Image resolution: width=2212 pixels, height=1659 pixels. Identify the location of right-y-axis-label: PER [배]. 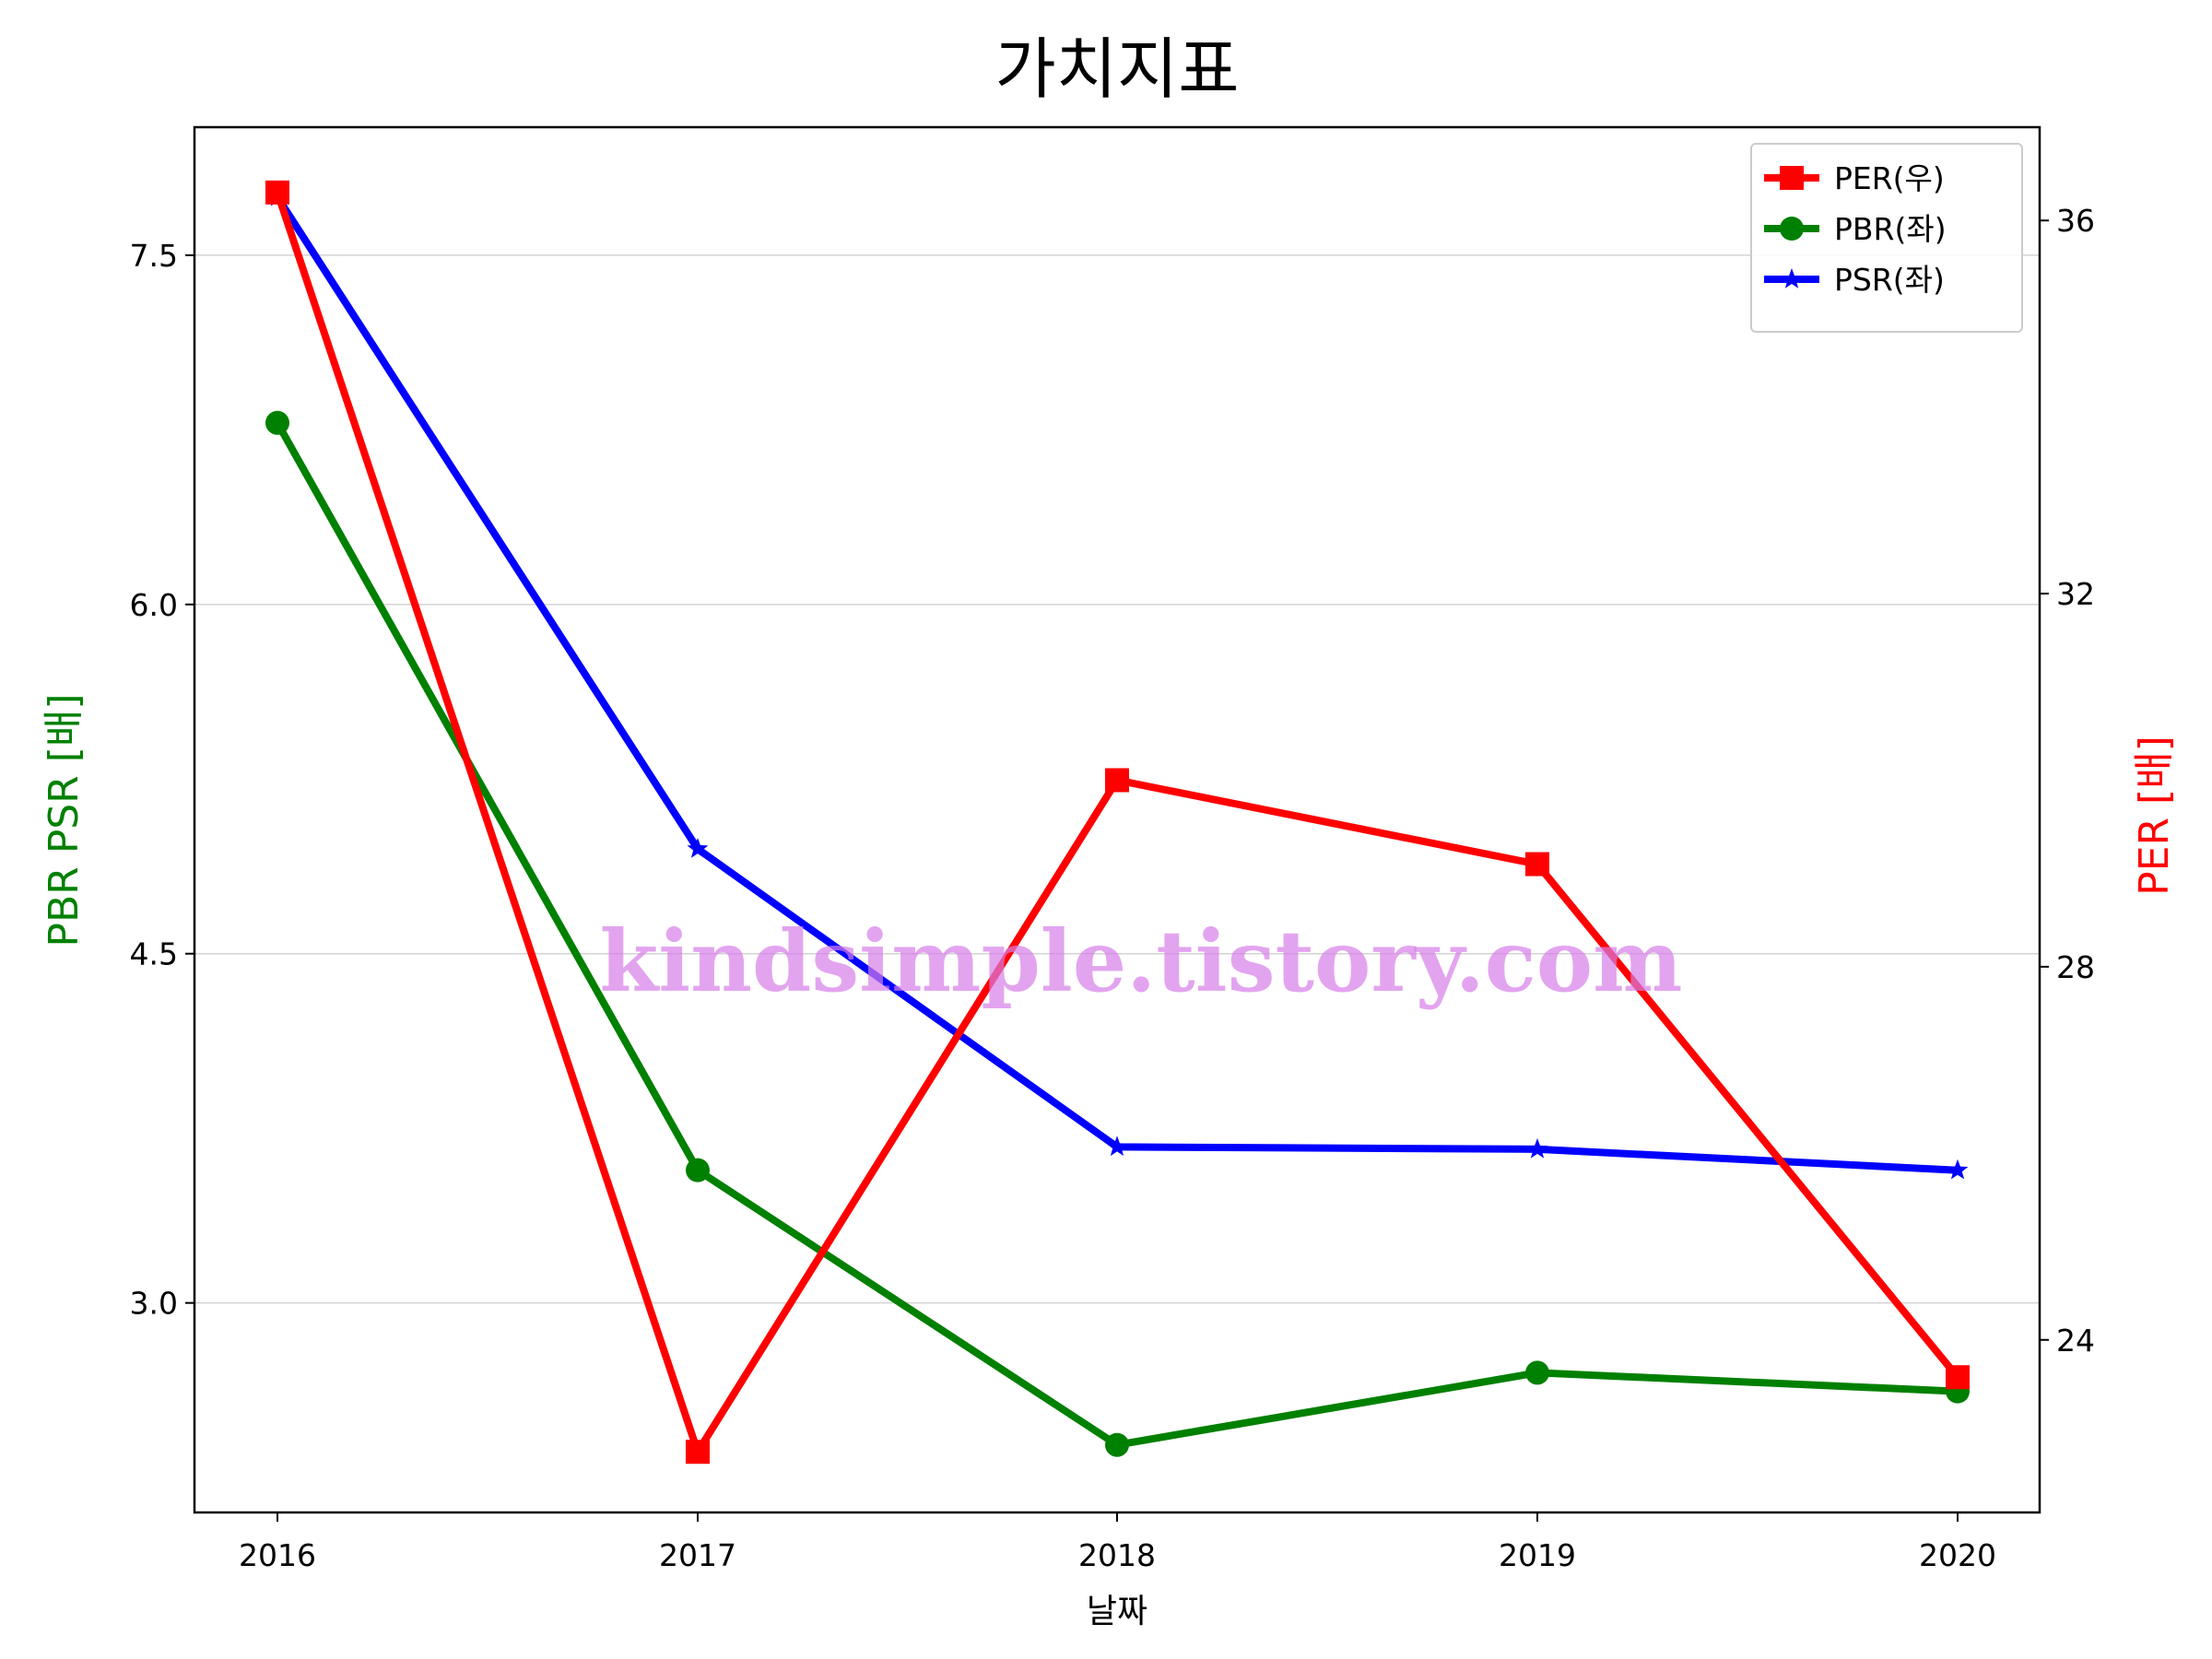
(2154, 815).